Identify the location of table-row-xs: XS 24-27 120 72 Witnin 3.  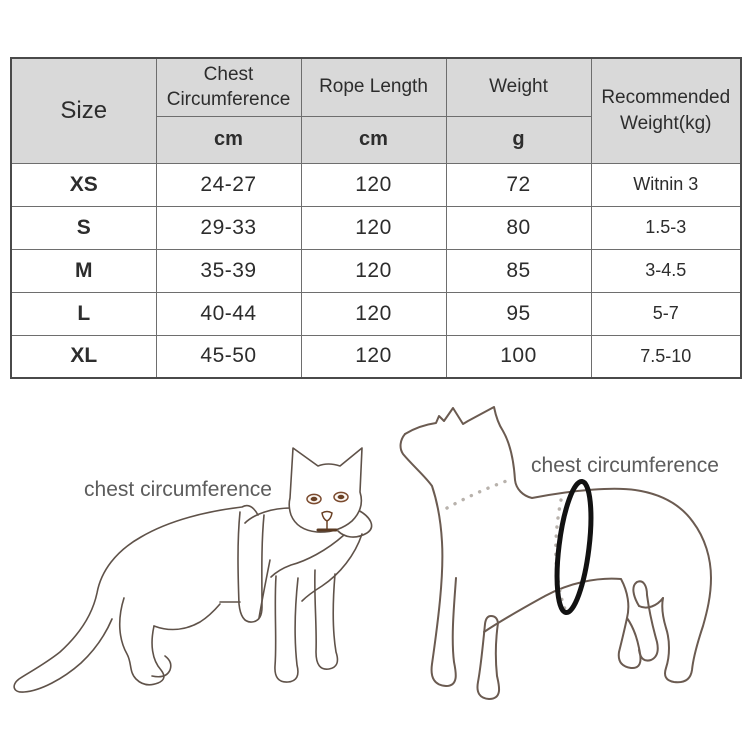
(376, 184).